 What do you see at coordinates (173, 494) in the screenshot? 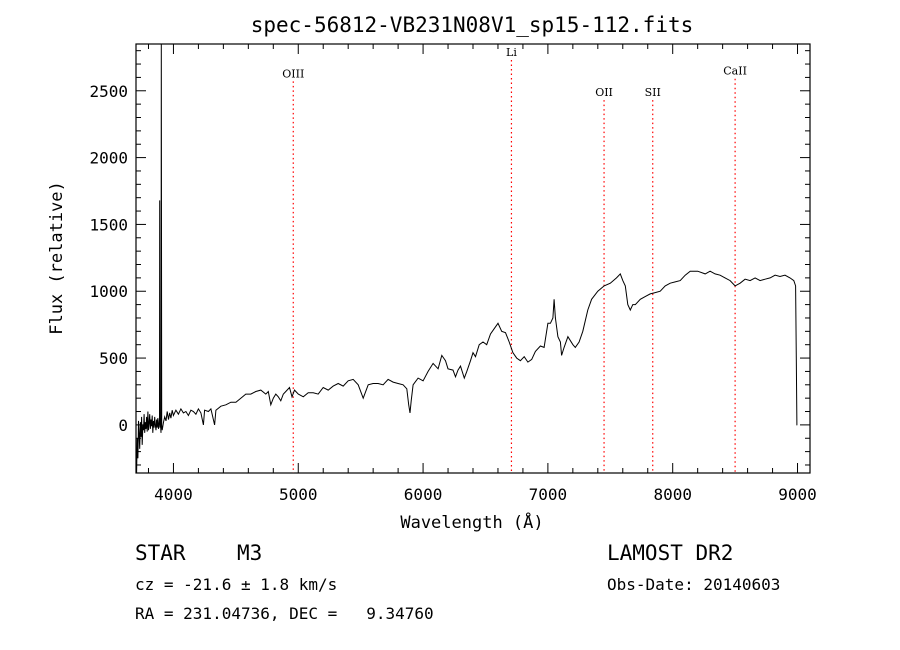
I see `x-tick-label: 4000` at bounding box center [173, 494].